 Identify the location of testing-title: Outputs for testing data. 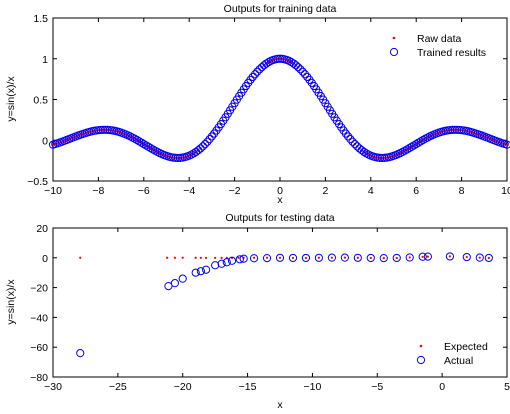
(279, 218).